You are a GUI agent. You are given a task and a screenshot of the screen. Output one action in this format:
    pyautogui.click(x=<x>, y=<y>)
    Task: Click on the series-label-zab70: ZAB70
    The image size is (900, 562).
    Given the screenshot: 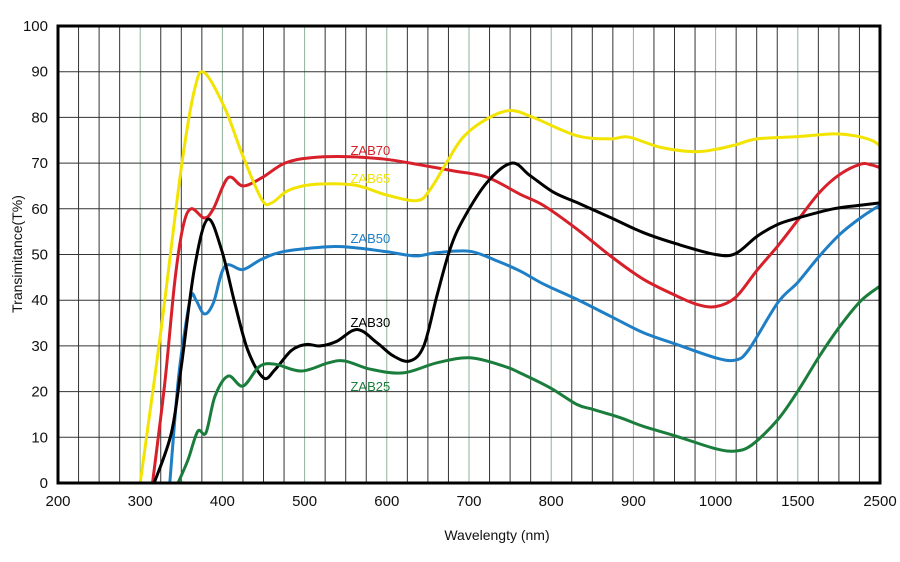 What is the action you would take?
    pyautogui.click(x=370, y=150)
    